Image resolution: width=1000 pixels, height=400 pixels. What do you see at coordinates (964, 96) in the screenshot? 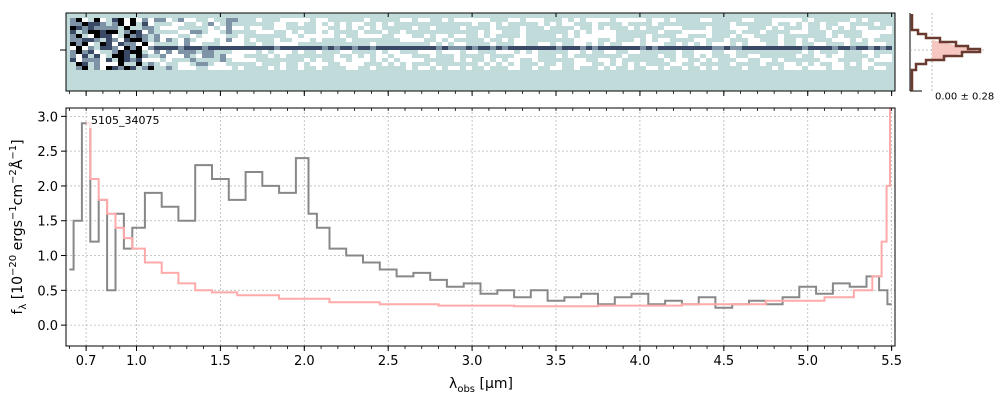
I see `profile-annotation: 0.00 ± 0.28` at bounding box center [964, 96].